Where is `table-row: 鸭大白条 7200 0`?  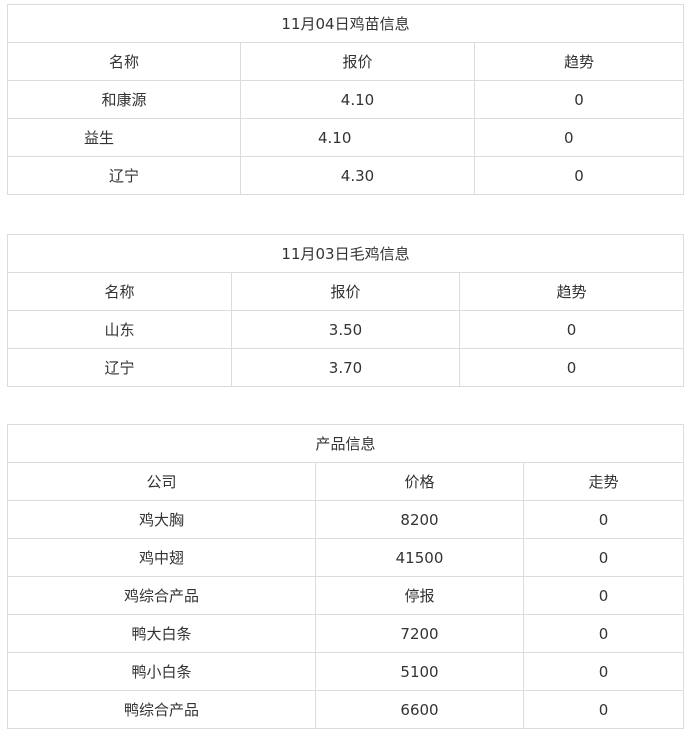 table-row: 鸭大白条 7200 0 is located at coordinates (345, 633).